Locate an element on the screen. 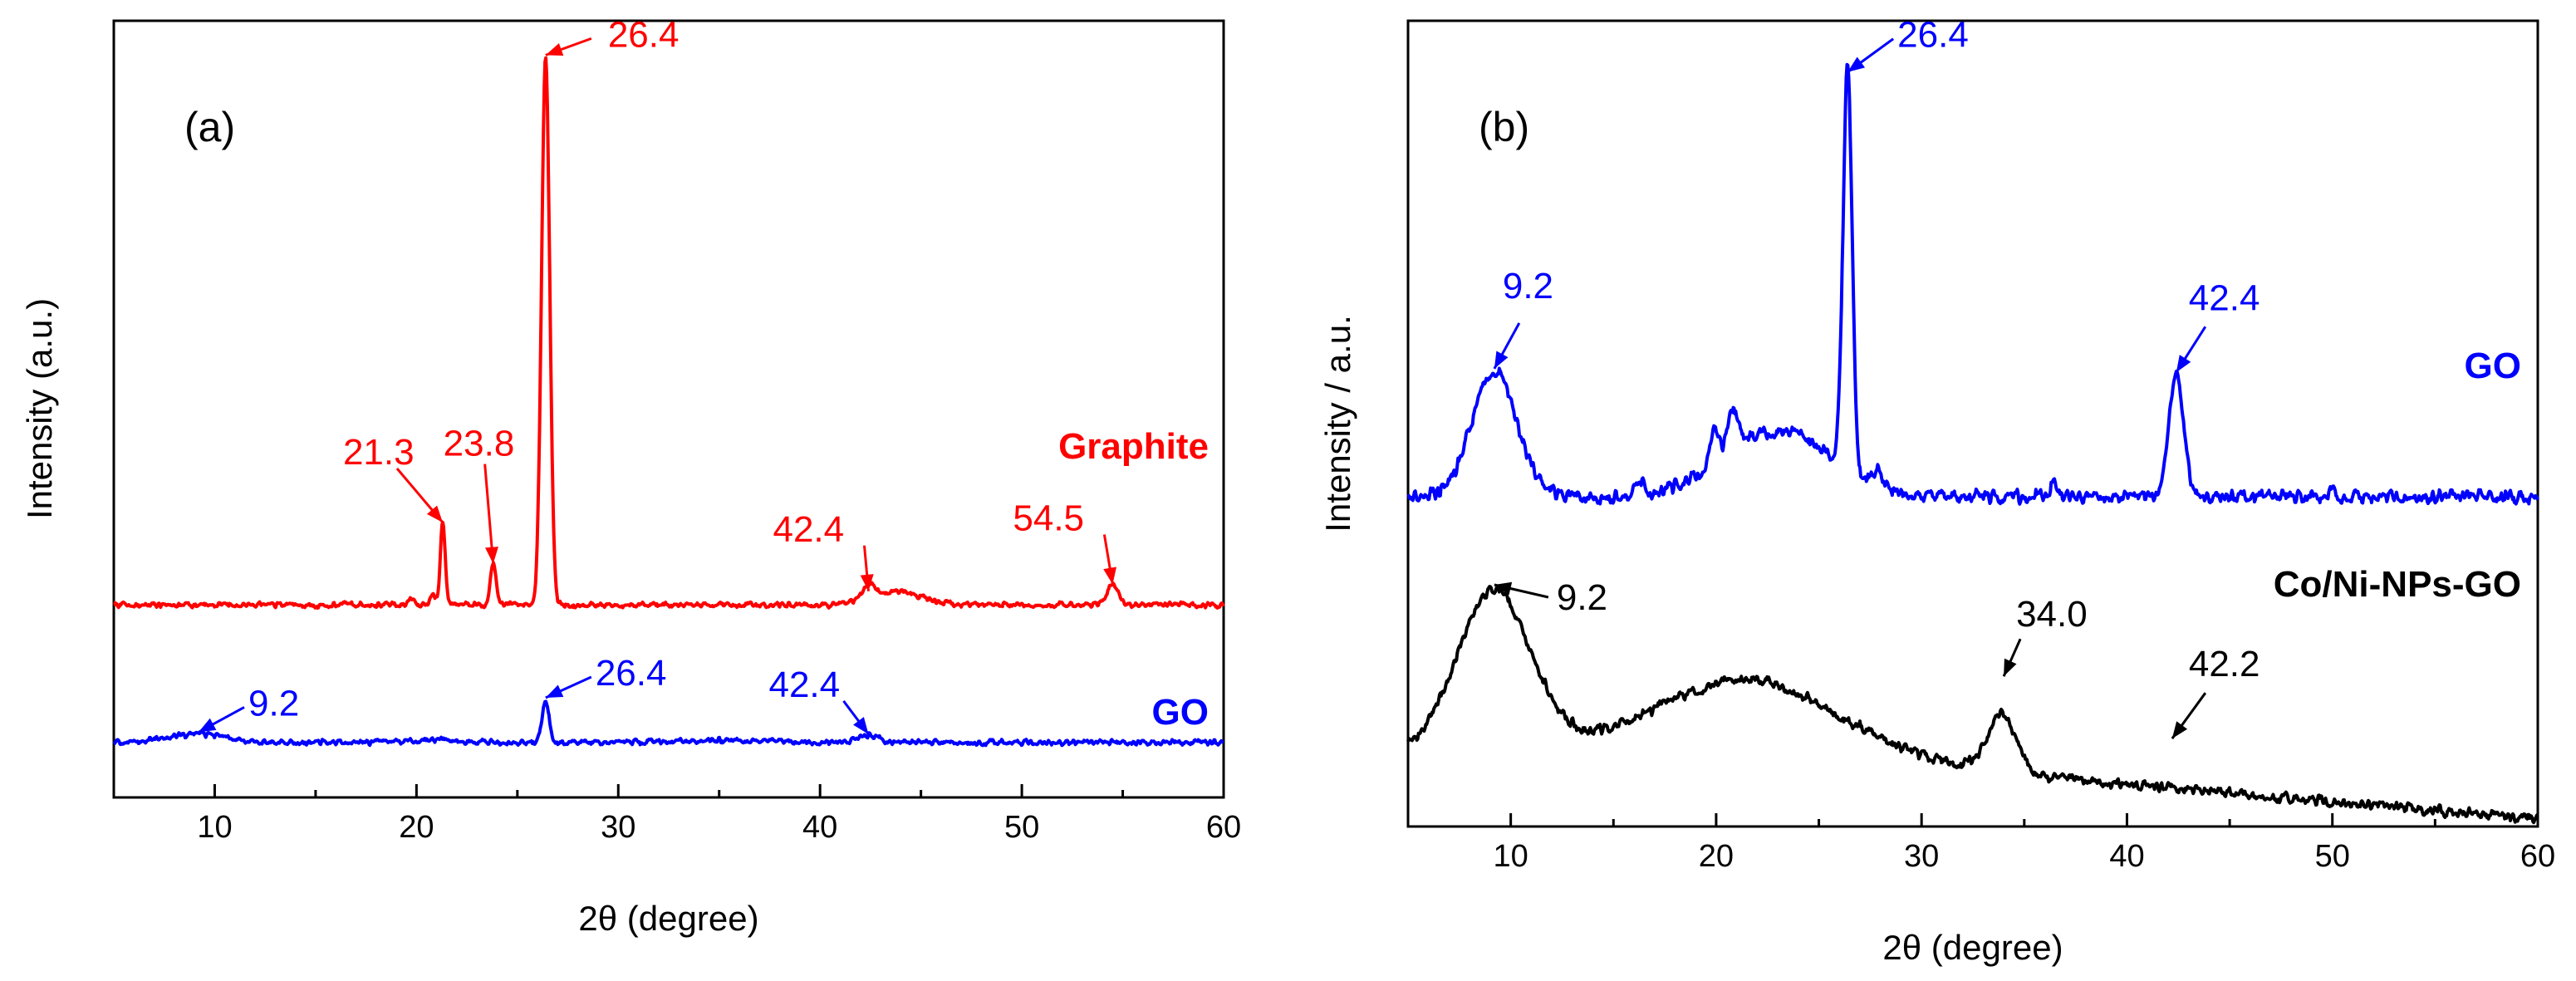 The width and height of the screenshot is (2576, 981). panel-b-annotation-go-26-4: 26.4 is located at coordinates (1908, 44).